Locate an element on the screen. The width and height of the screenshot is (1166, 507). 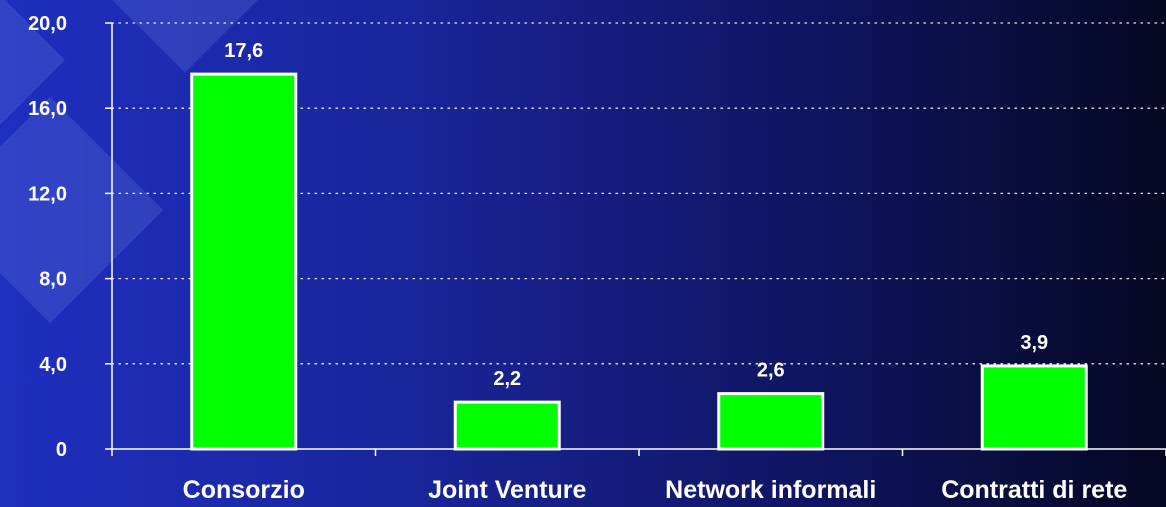
y-tick-label: 4,0 is located at coordinates (53, 365).